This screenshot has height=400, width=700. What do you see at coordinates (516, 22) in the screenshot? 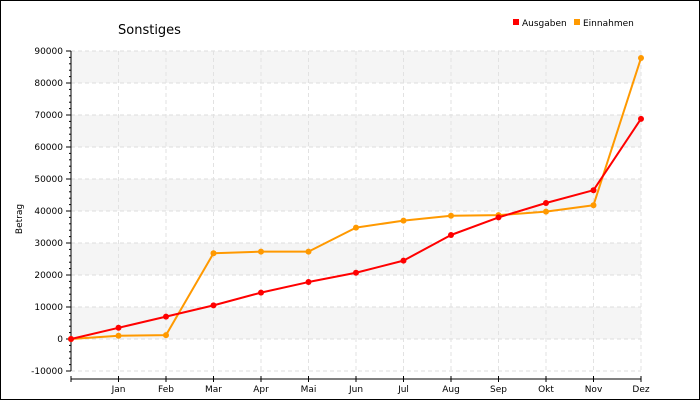
I see `legend-swatch-ausgaben` at bounding box center [516, 22].